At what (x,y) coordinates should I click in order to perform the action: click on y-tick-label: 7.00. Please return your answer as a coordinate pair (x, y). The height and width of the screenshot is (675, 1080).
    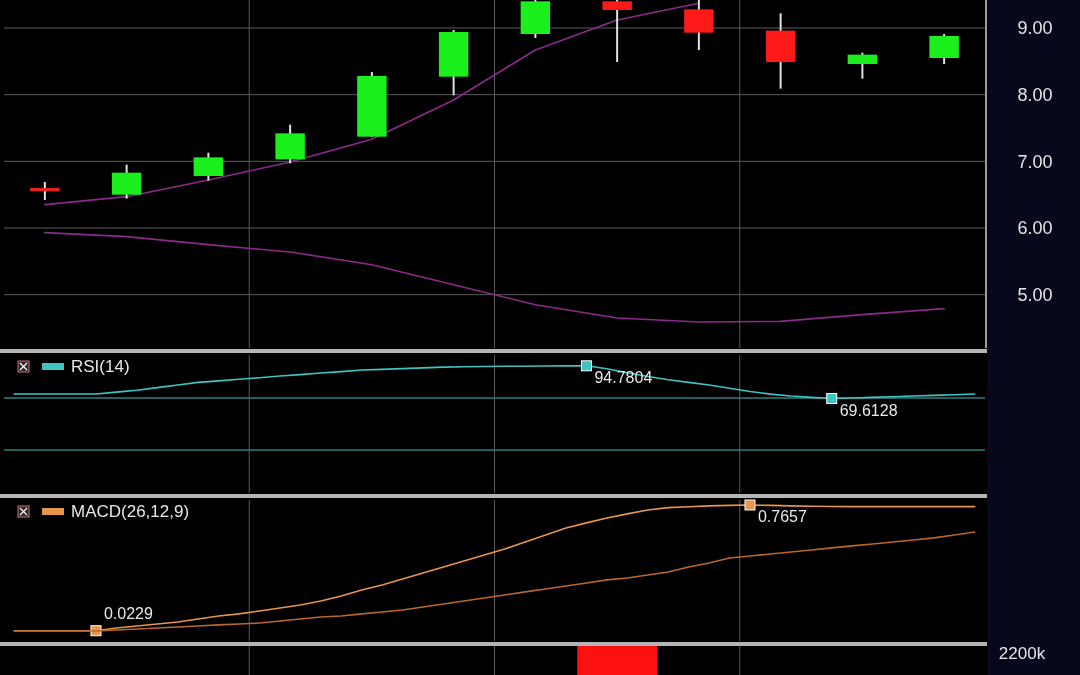
    Looking at the image, I should click on (1035, 161).